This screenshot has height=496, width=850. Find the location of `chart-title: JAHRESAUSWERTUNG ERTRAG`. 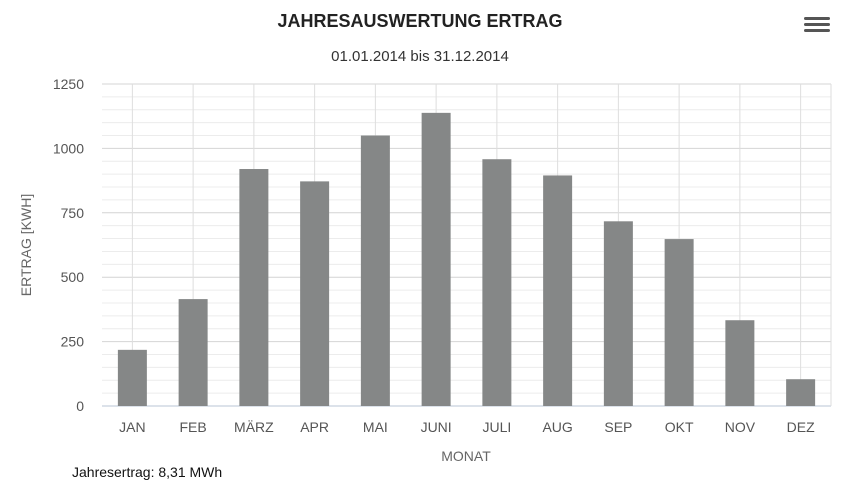

chart-title: JAHRESAUSWERTUNG ERTRAG is located at coordinates (419, 21).